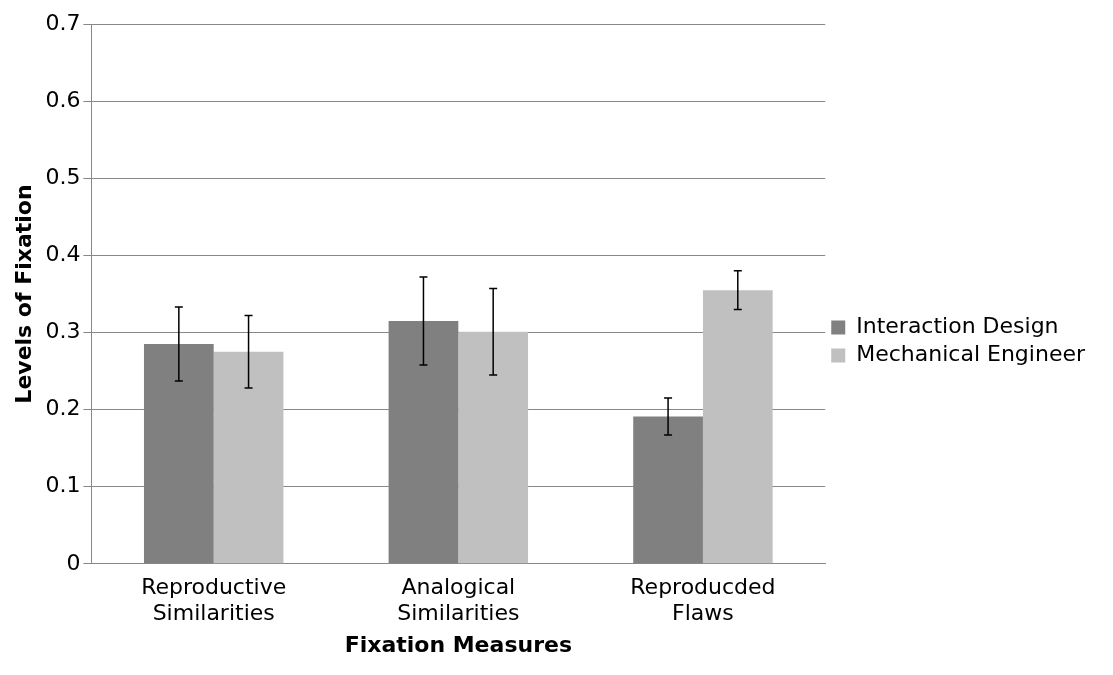  I want to click on x-axis-title: Fixation Measures, so click(458, 644).